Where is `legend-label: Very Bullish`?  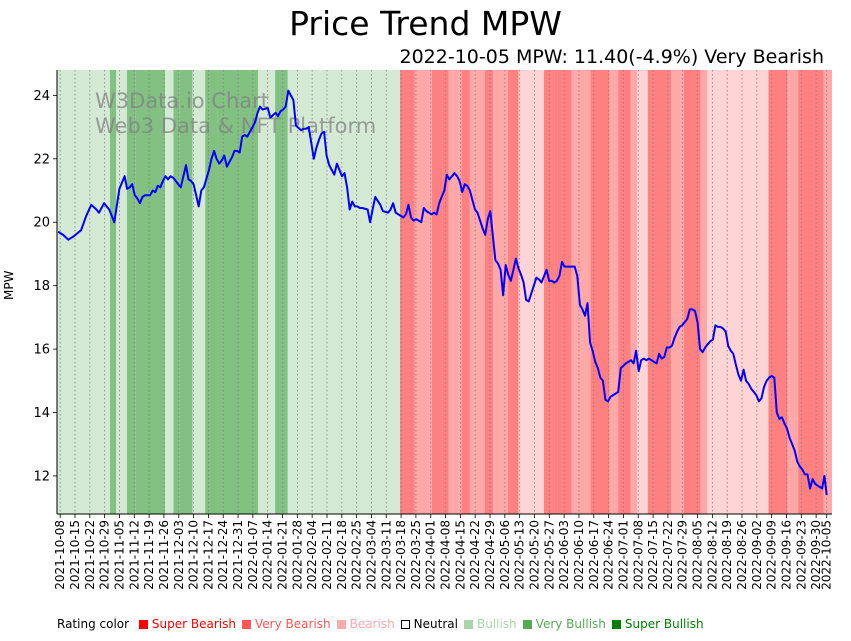
legend-label: Very Bullish is located at coordinates (570, 624).